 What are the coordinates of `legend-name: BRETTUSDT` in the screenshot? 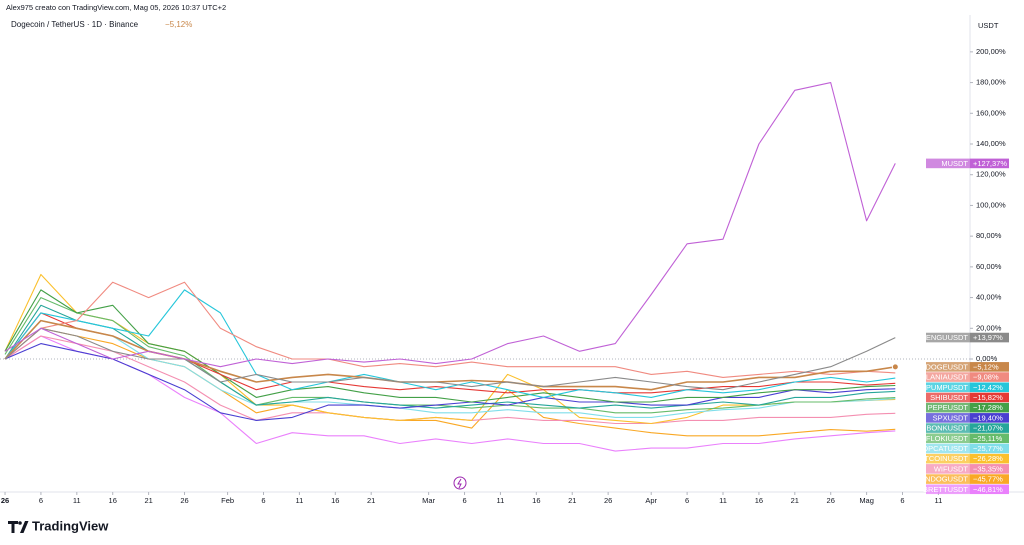 It's located at (945, 489).